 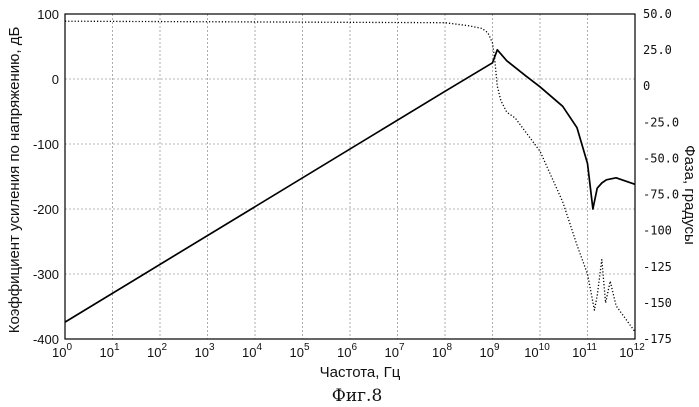 I want to click on y2-tick-label: -125, so click(x=657, y=267).